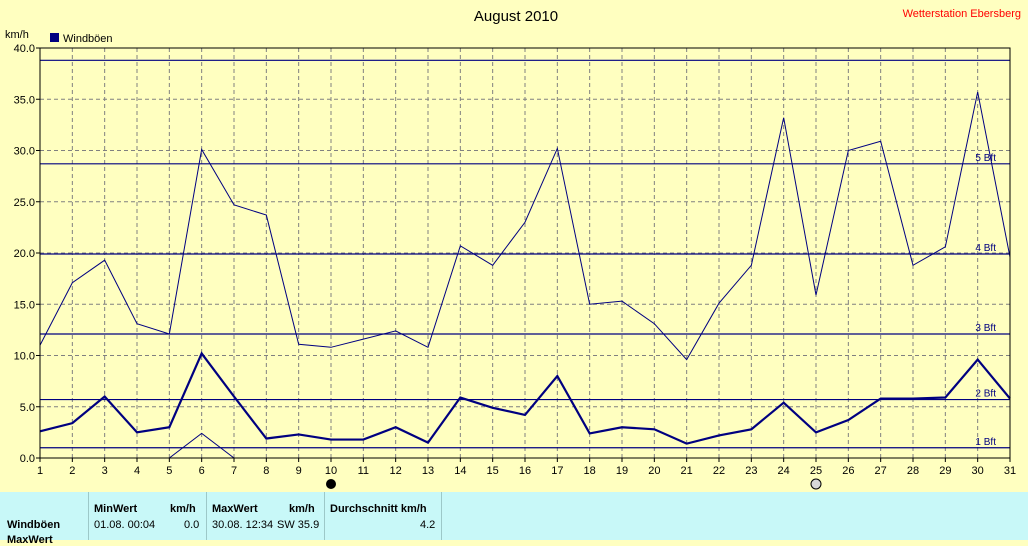  I want to click on y-tick-label: 15.0, so click(24, 305).